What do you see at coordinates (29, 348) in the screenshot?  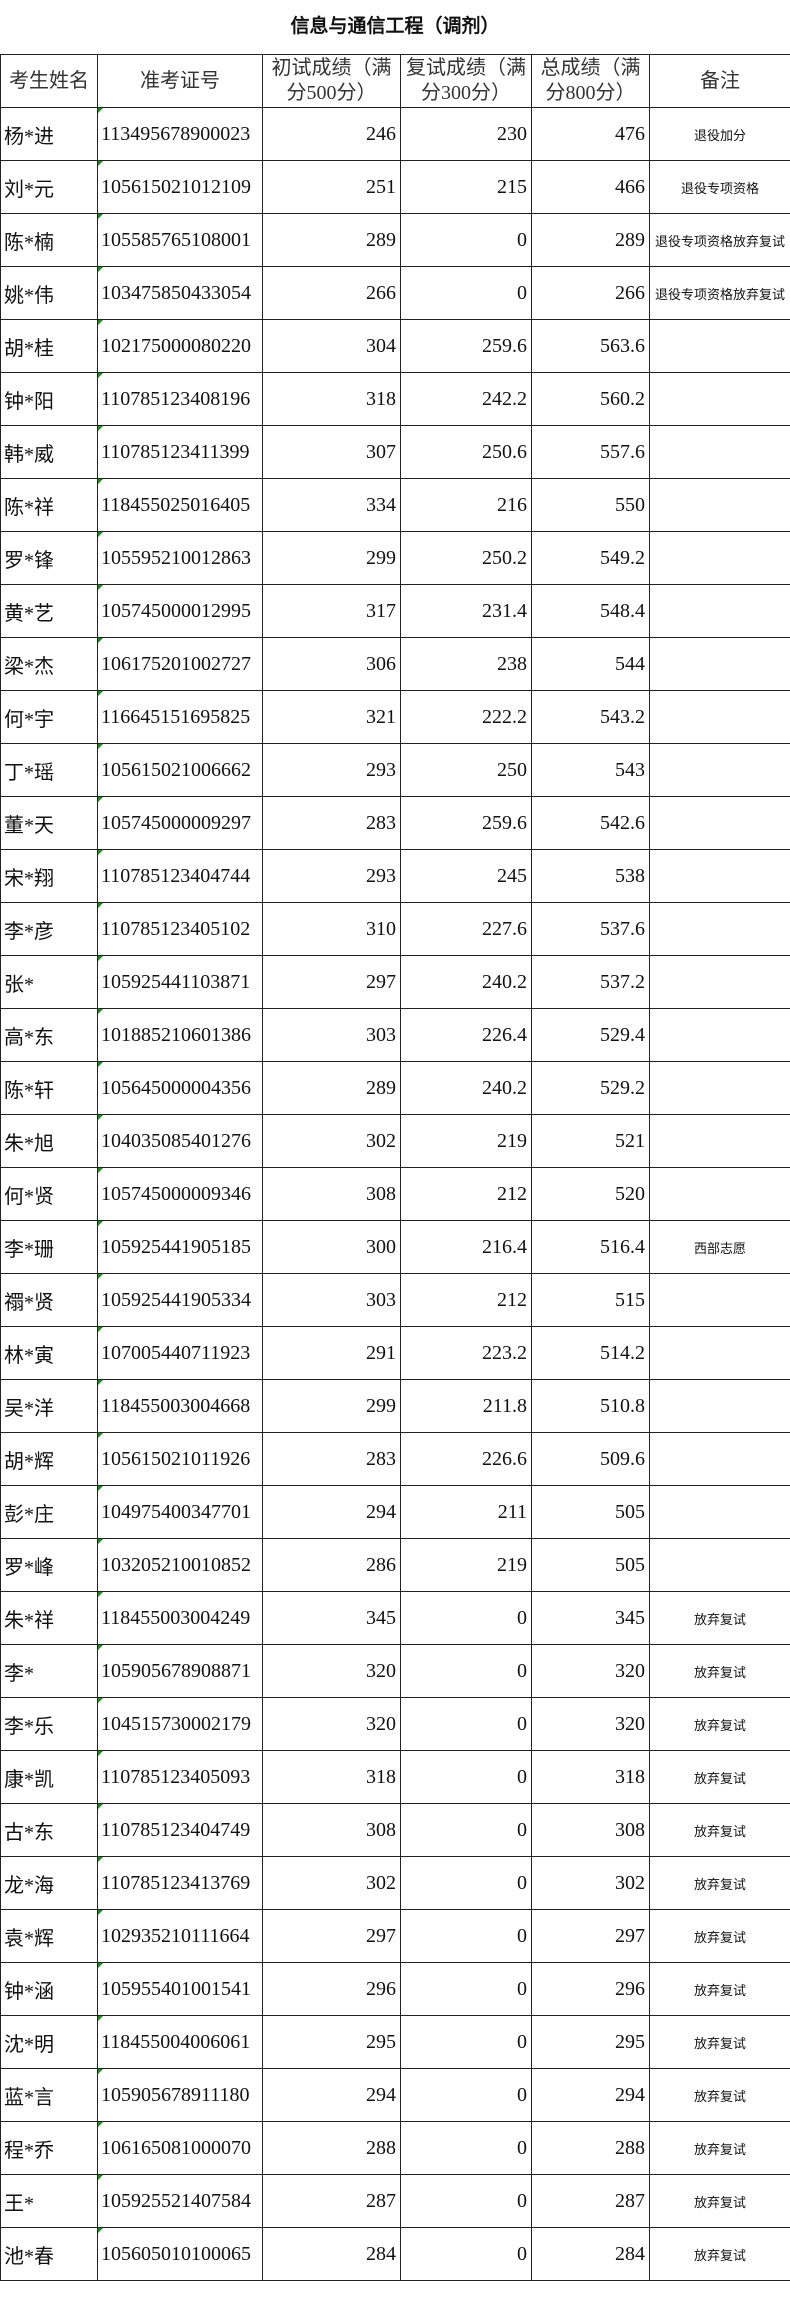 I see `name-text: 胡*桂` at bounding box center [29, 348].